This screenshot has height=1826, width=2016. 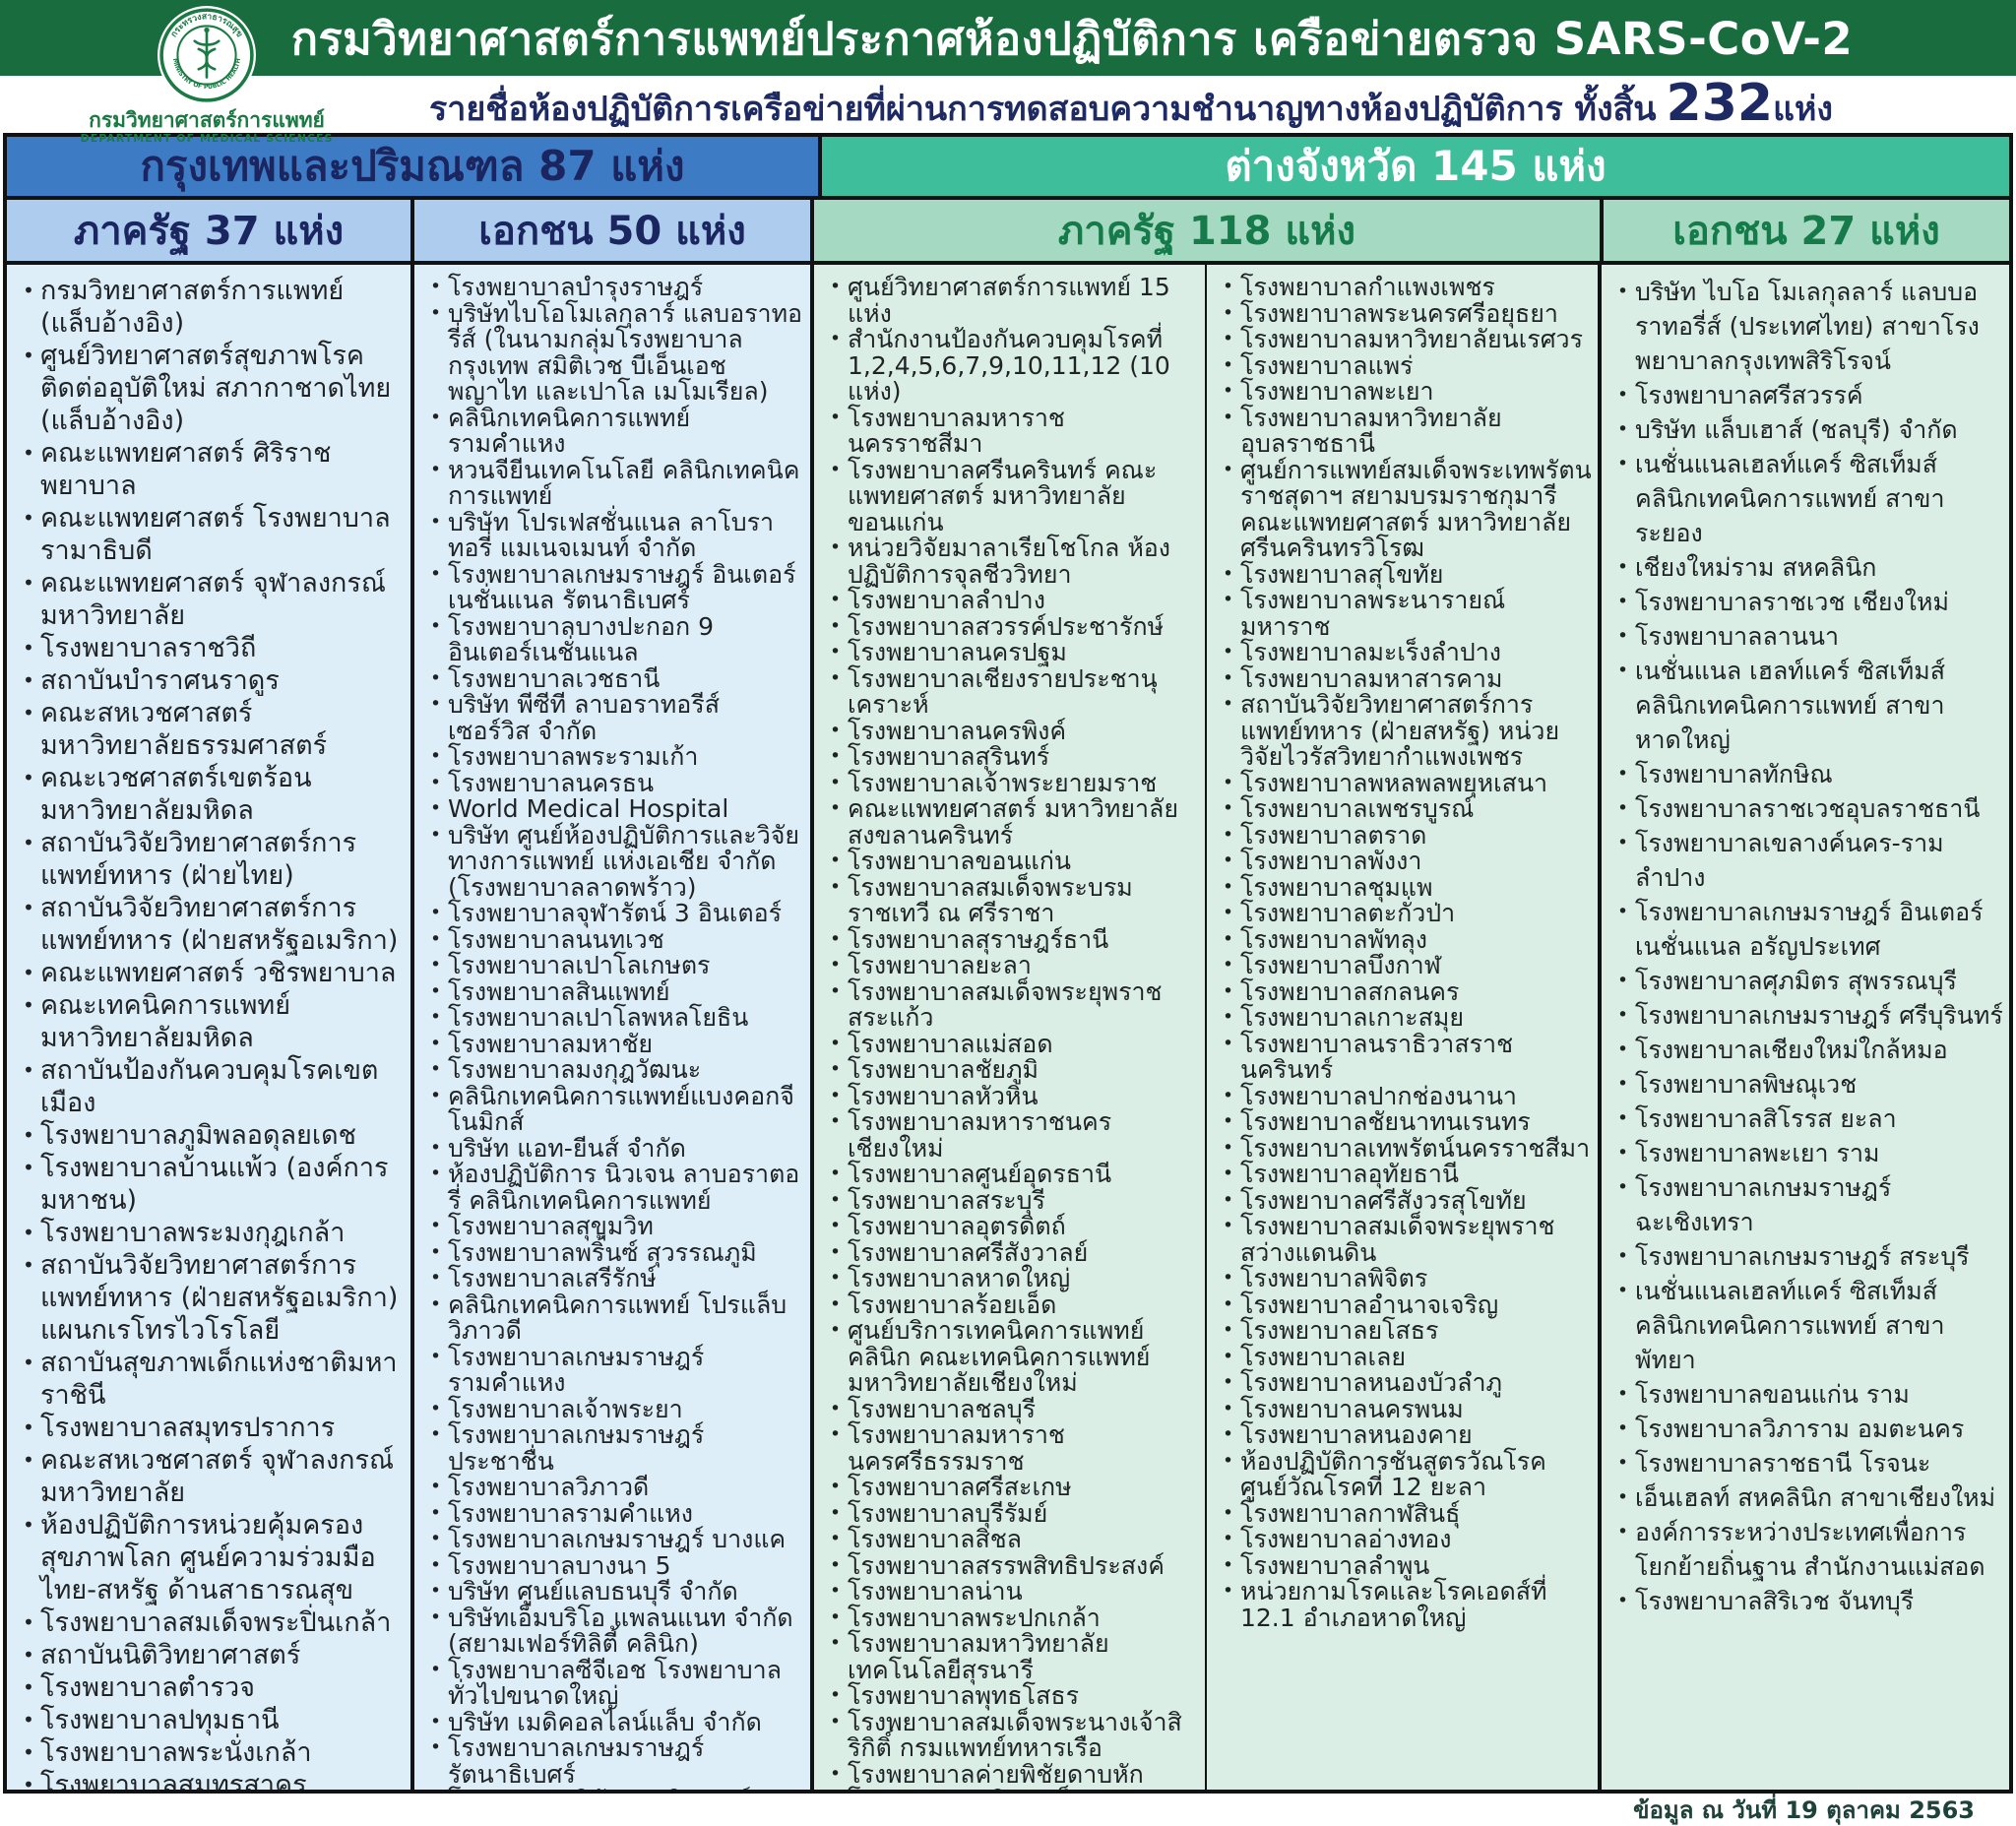 What do you see at coordinates (615, 1592) in the screenshot?
I see `lab-item: บริษัท ศูนย์แลบธนบุรี จำกัด` at bounding box center [615, 1592].